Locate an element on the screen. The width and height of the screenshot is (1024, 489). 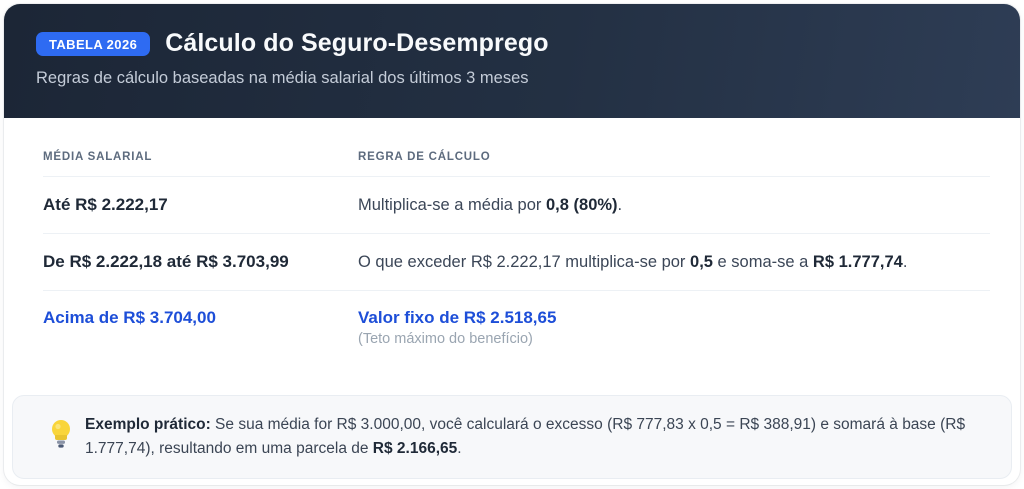
header-title-row: TABELA 2026 Cálculo do Seguro-Desemprego is located at coordinates (512, 43).